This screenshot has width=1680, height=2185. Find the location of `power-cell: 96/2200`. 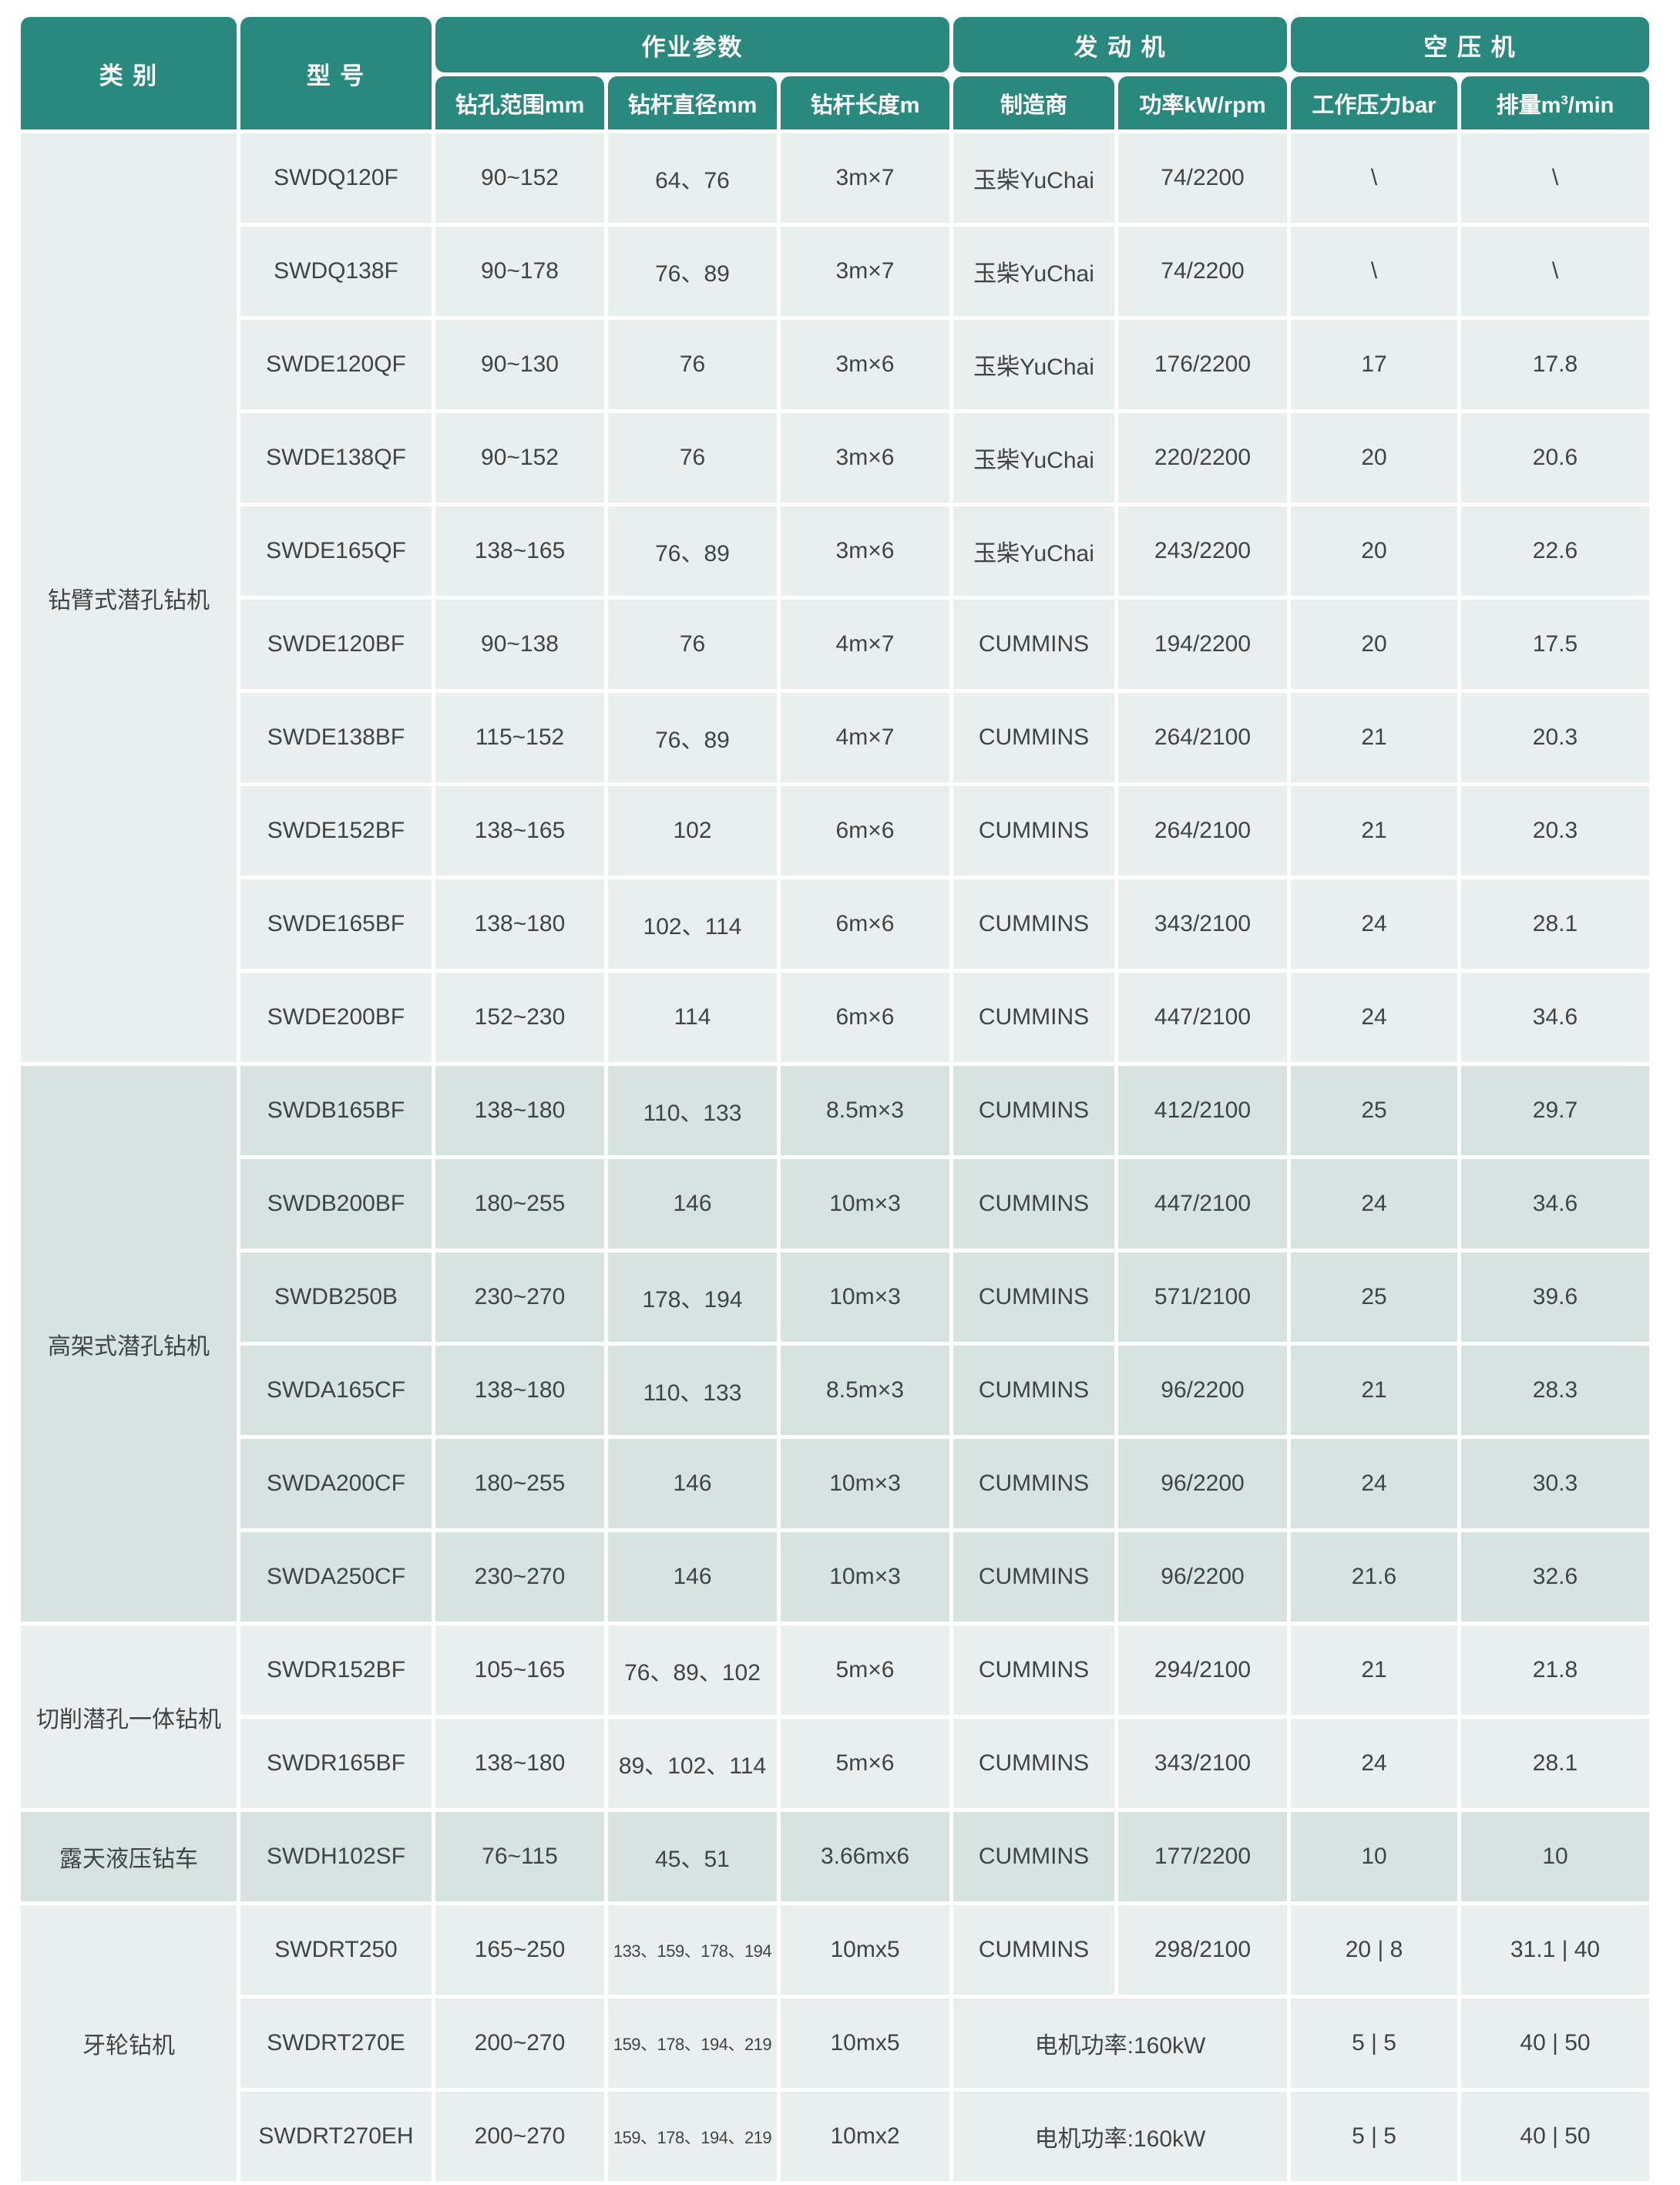

power-cell: 96/2200 is located at coordinates (1202, 1577).